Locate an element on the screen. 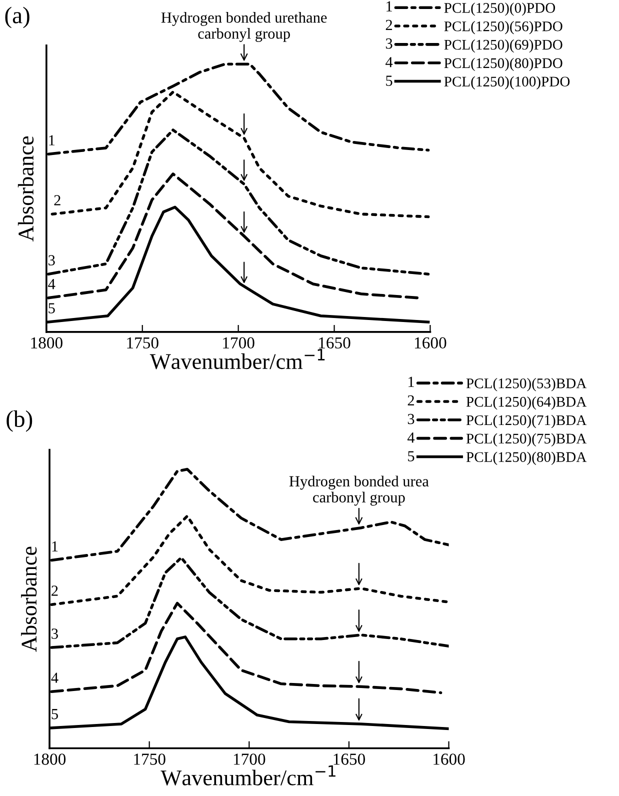 The image size is (619, 796). annotation: Hydrogen bonded urea carbonyl group is located at coordinates (359, 491).